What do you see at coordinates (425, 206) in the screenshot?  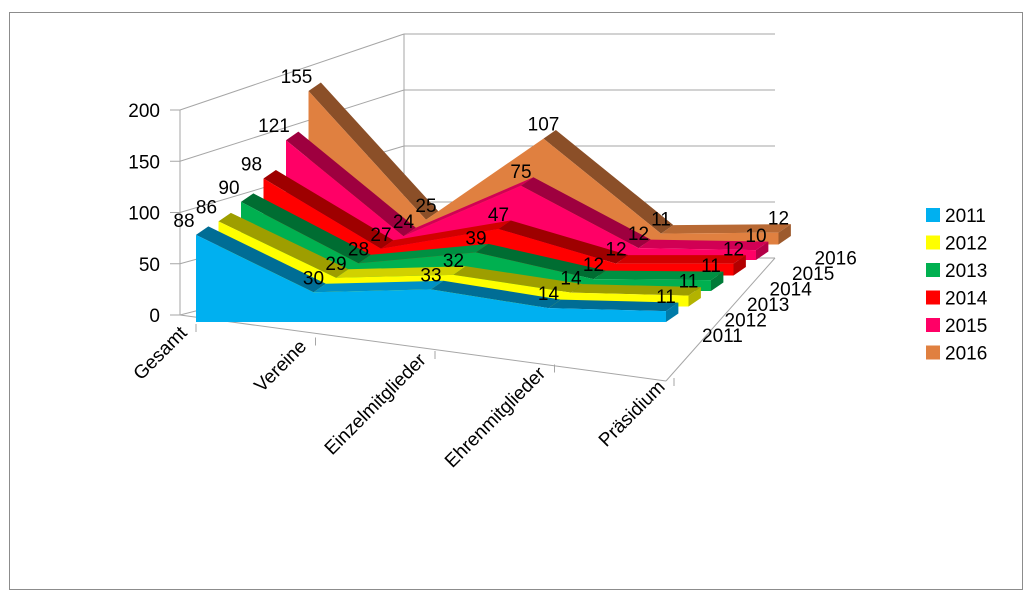 I see `data-label: 25` at bounding box center [425, 206].